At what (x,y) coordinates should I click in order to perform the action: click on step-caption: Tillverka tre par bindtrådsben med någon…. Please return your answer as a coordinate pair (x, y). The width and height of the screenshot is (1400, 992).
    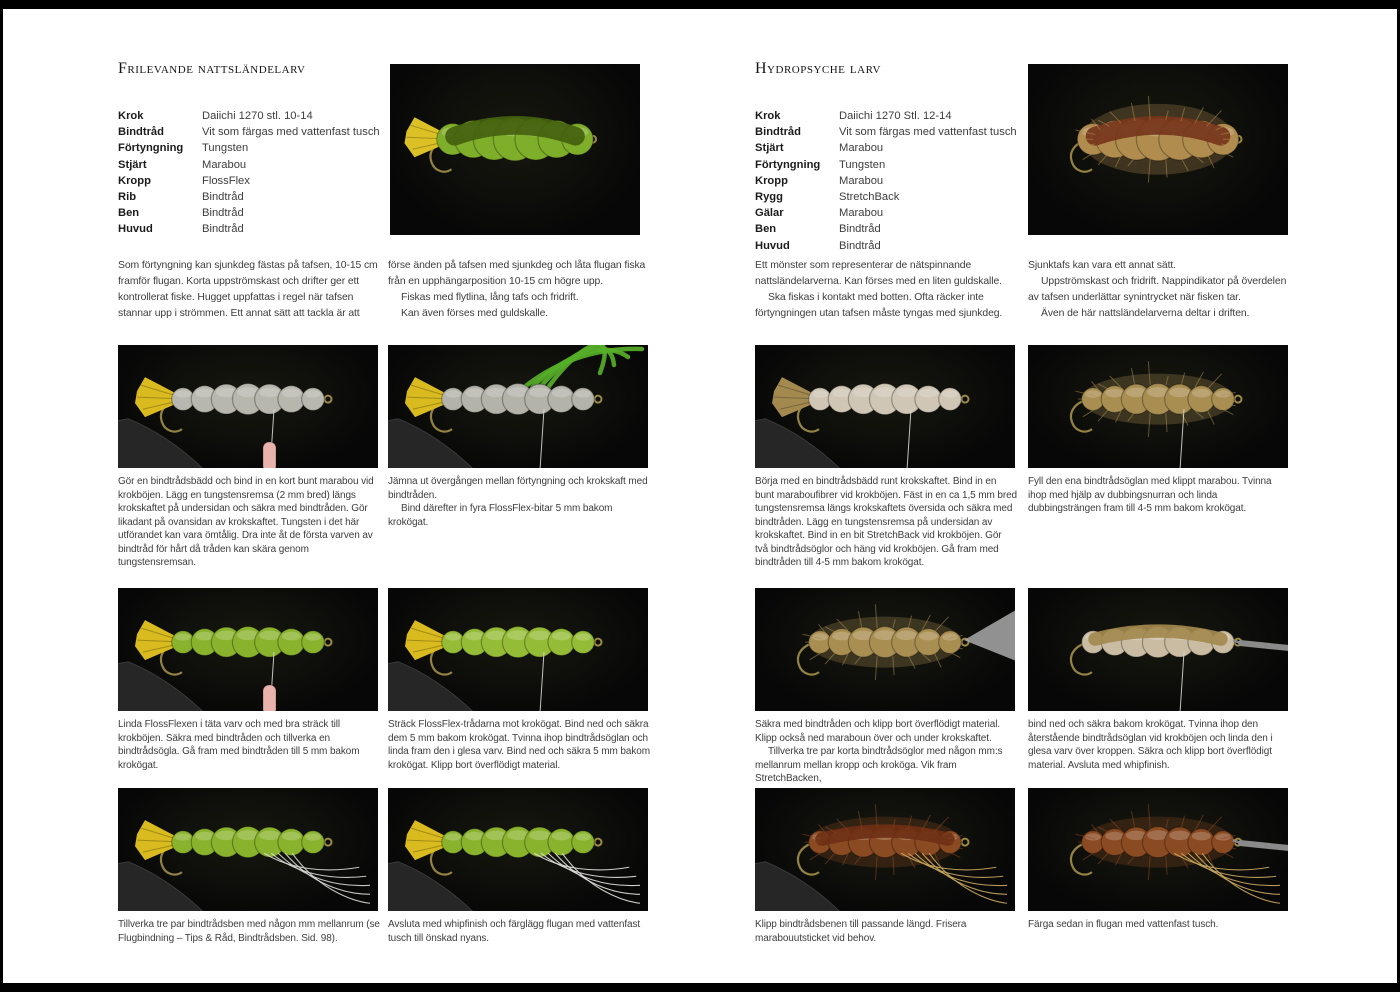
    Looking at the image, I should click on (249, 931).